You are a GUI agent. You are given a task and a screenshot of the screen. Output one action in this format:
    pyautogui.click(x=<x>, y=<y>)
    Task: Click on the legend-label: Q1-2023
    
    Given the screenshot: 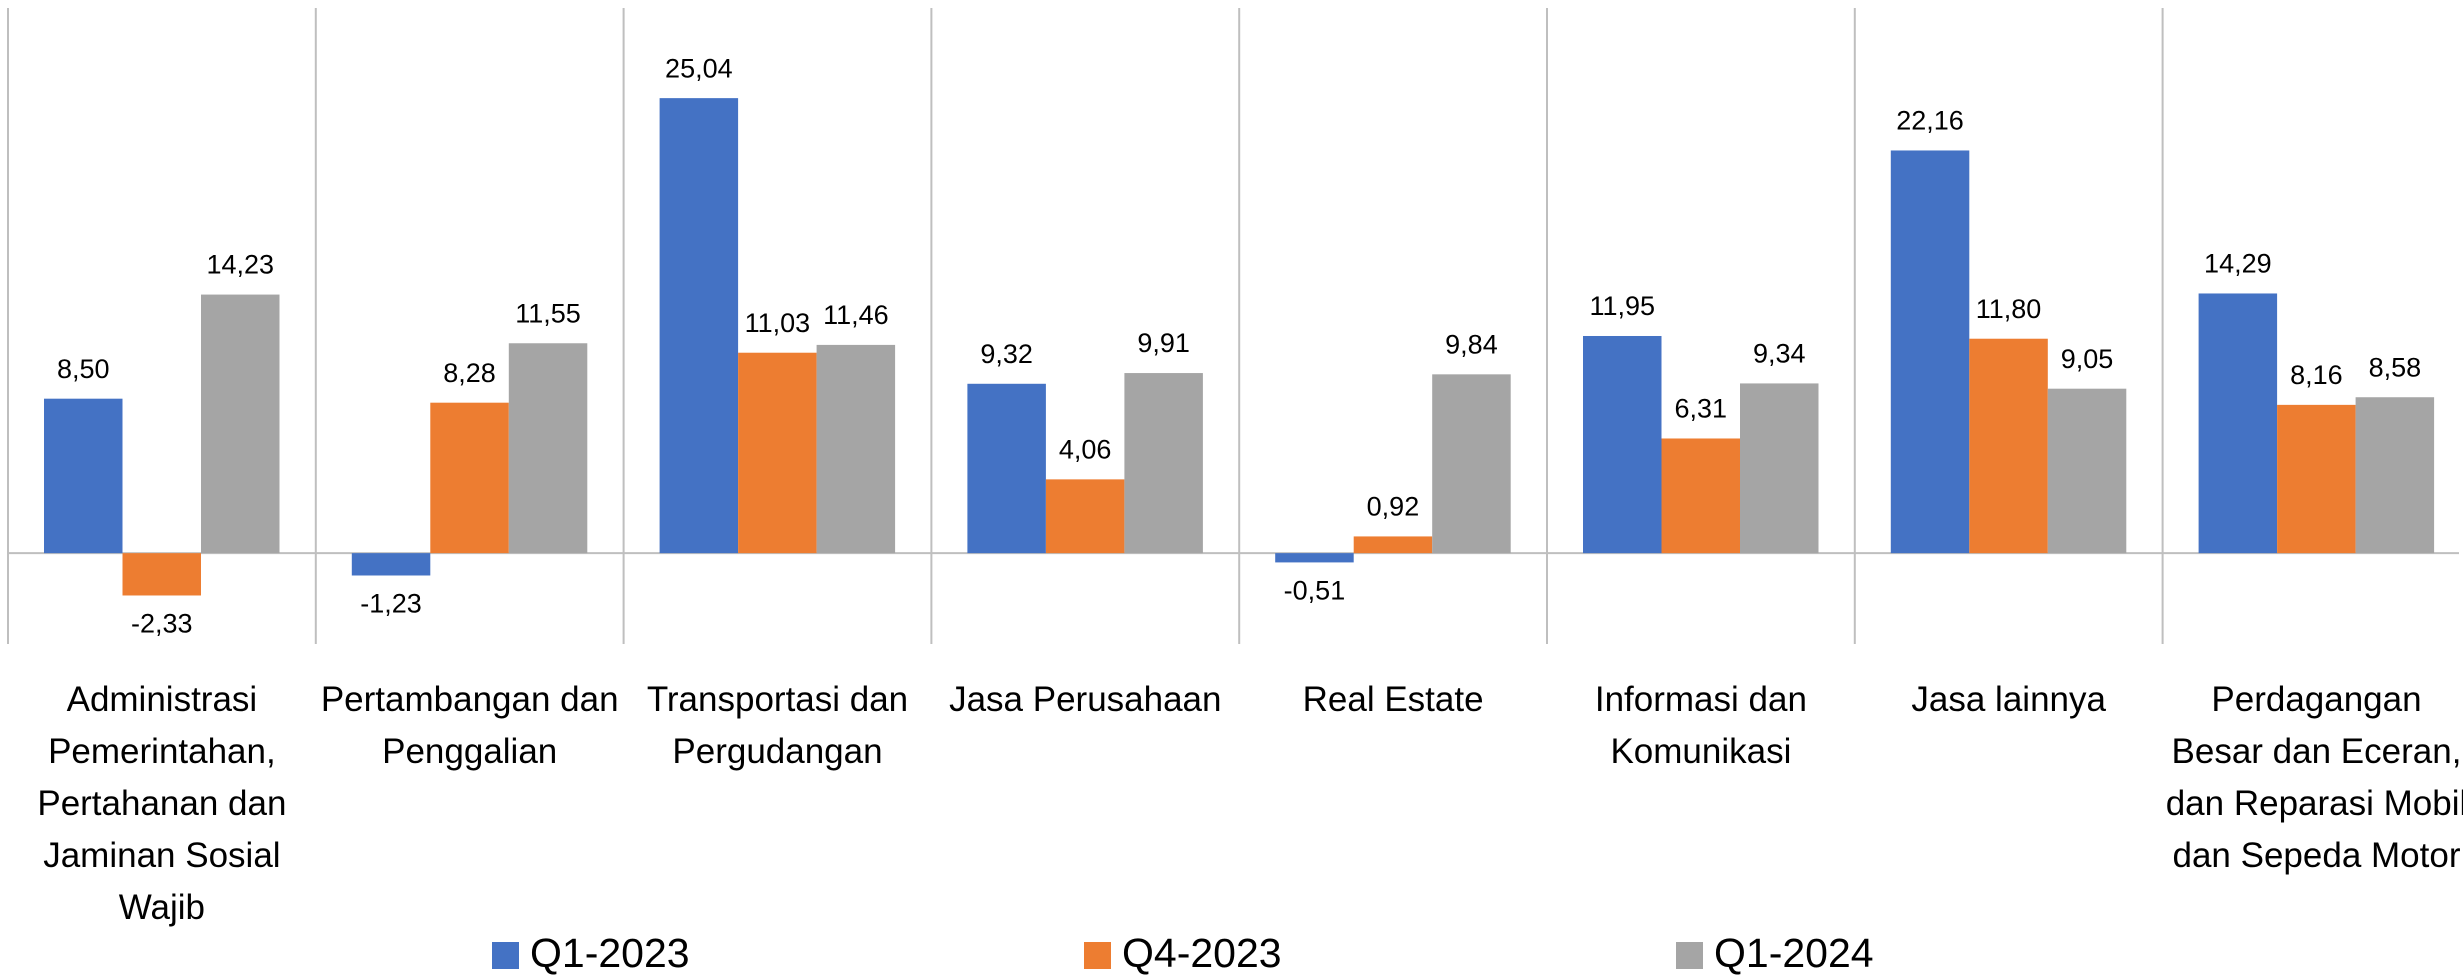 What is the action you would take?
    pyautogui.click(x=610, y=953)
    